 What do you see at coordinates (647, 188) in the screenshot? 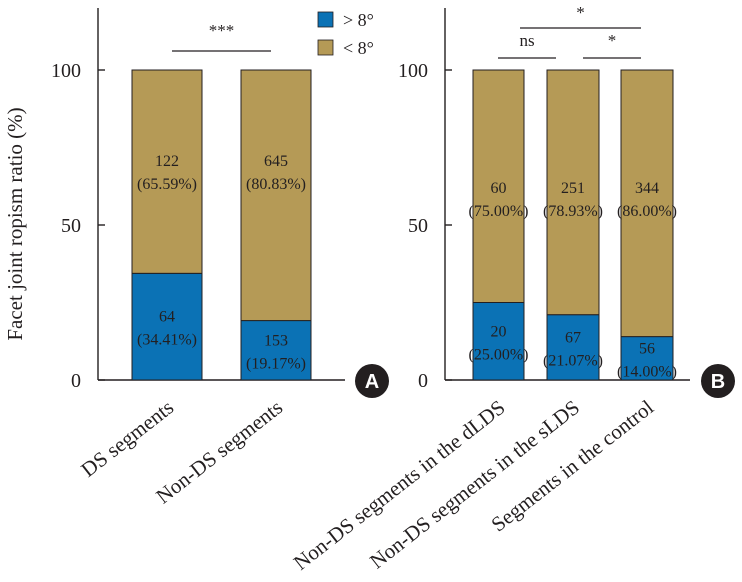
I see `count-label-below-8: 344` at bounding box center [647, 188].